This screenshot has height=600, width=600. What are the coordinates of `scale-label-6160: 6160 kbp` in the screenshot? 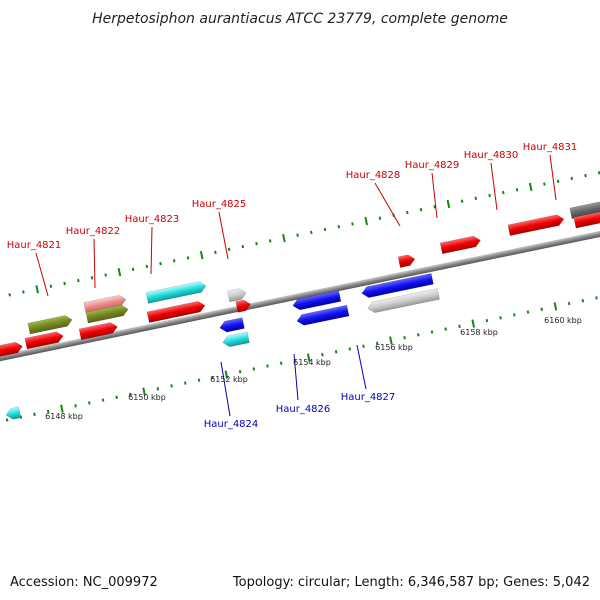 It's located at (563, 320).